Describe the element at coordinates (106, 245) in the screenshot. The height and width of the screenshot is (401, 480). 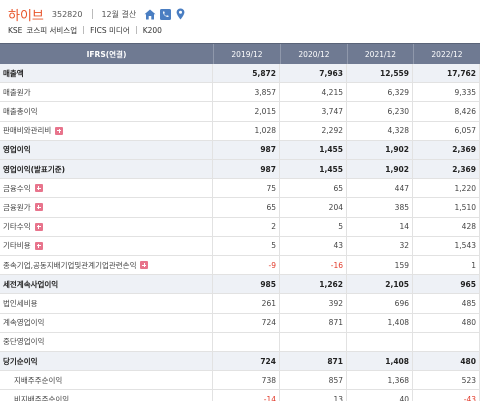
I see `row-label: 기타비용` at that location.